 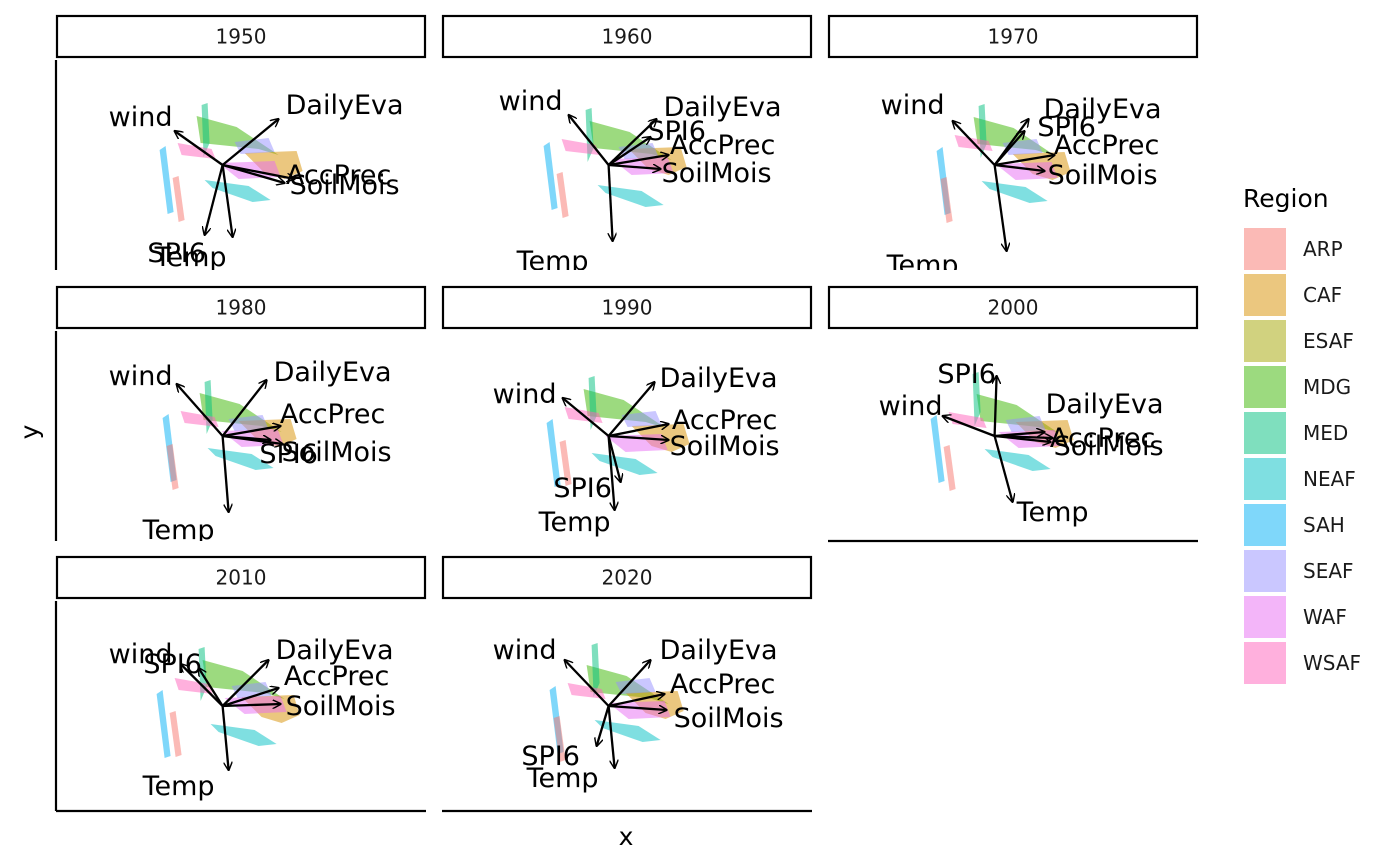 I want to click on facet-strip-label: 1990, so click(x=627, y=308).